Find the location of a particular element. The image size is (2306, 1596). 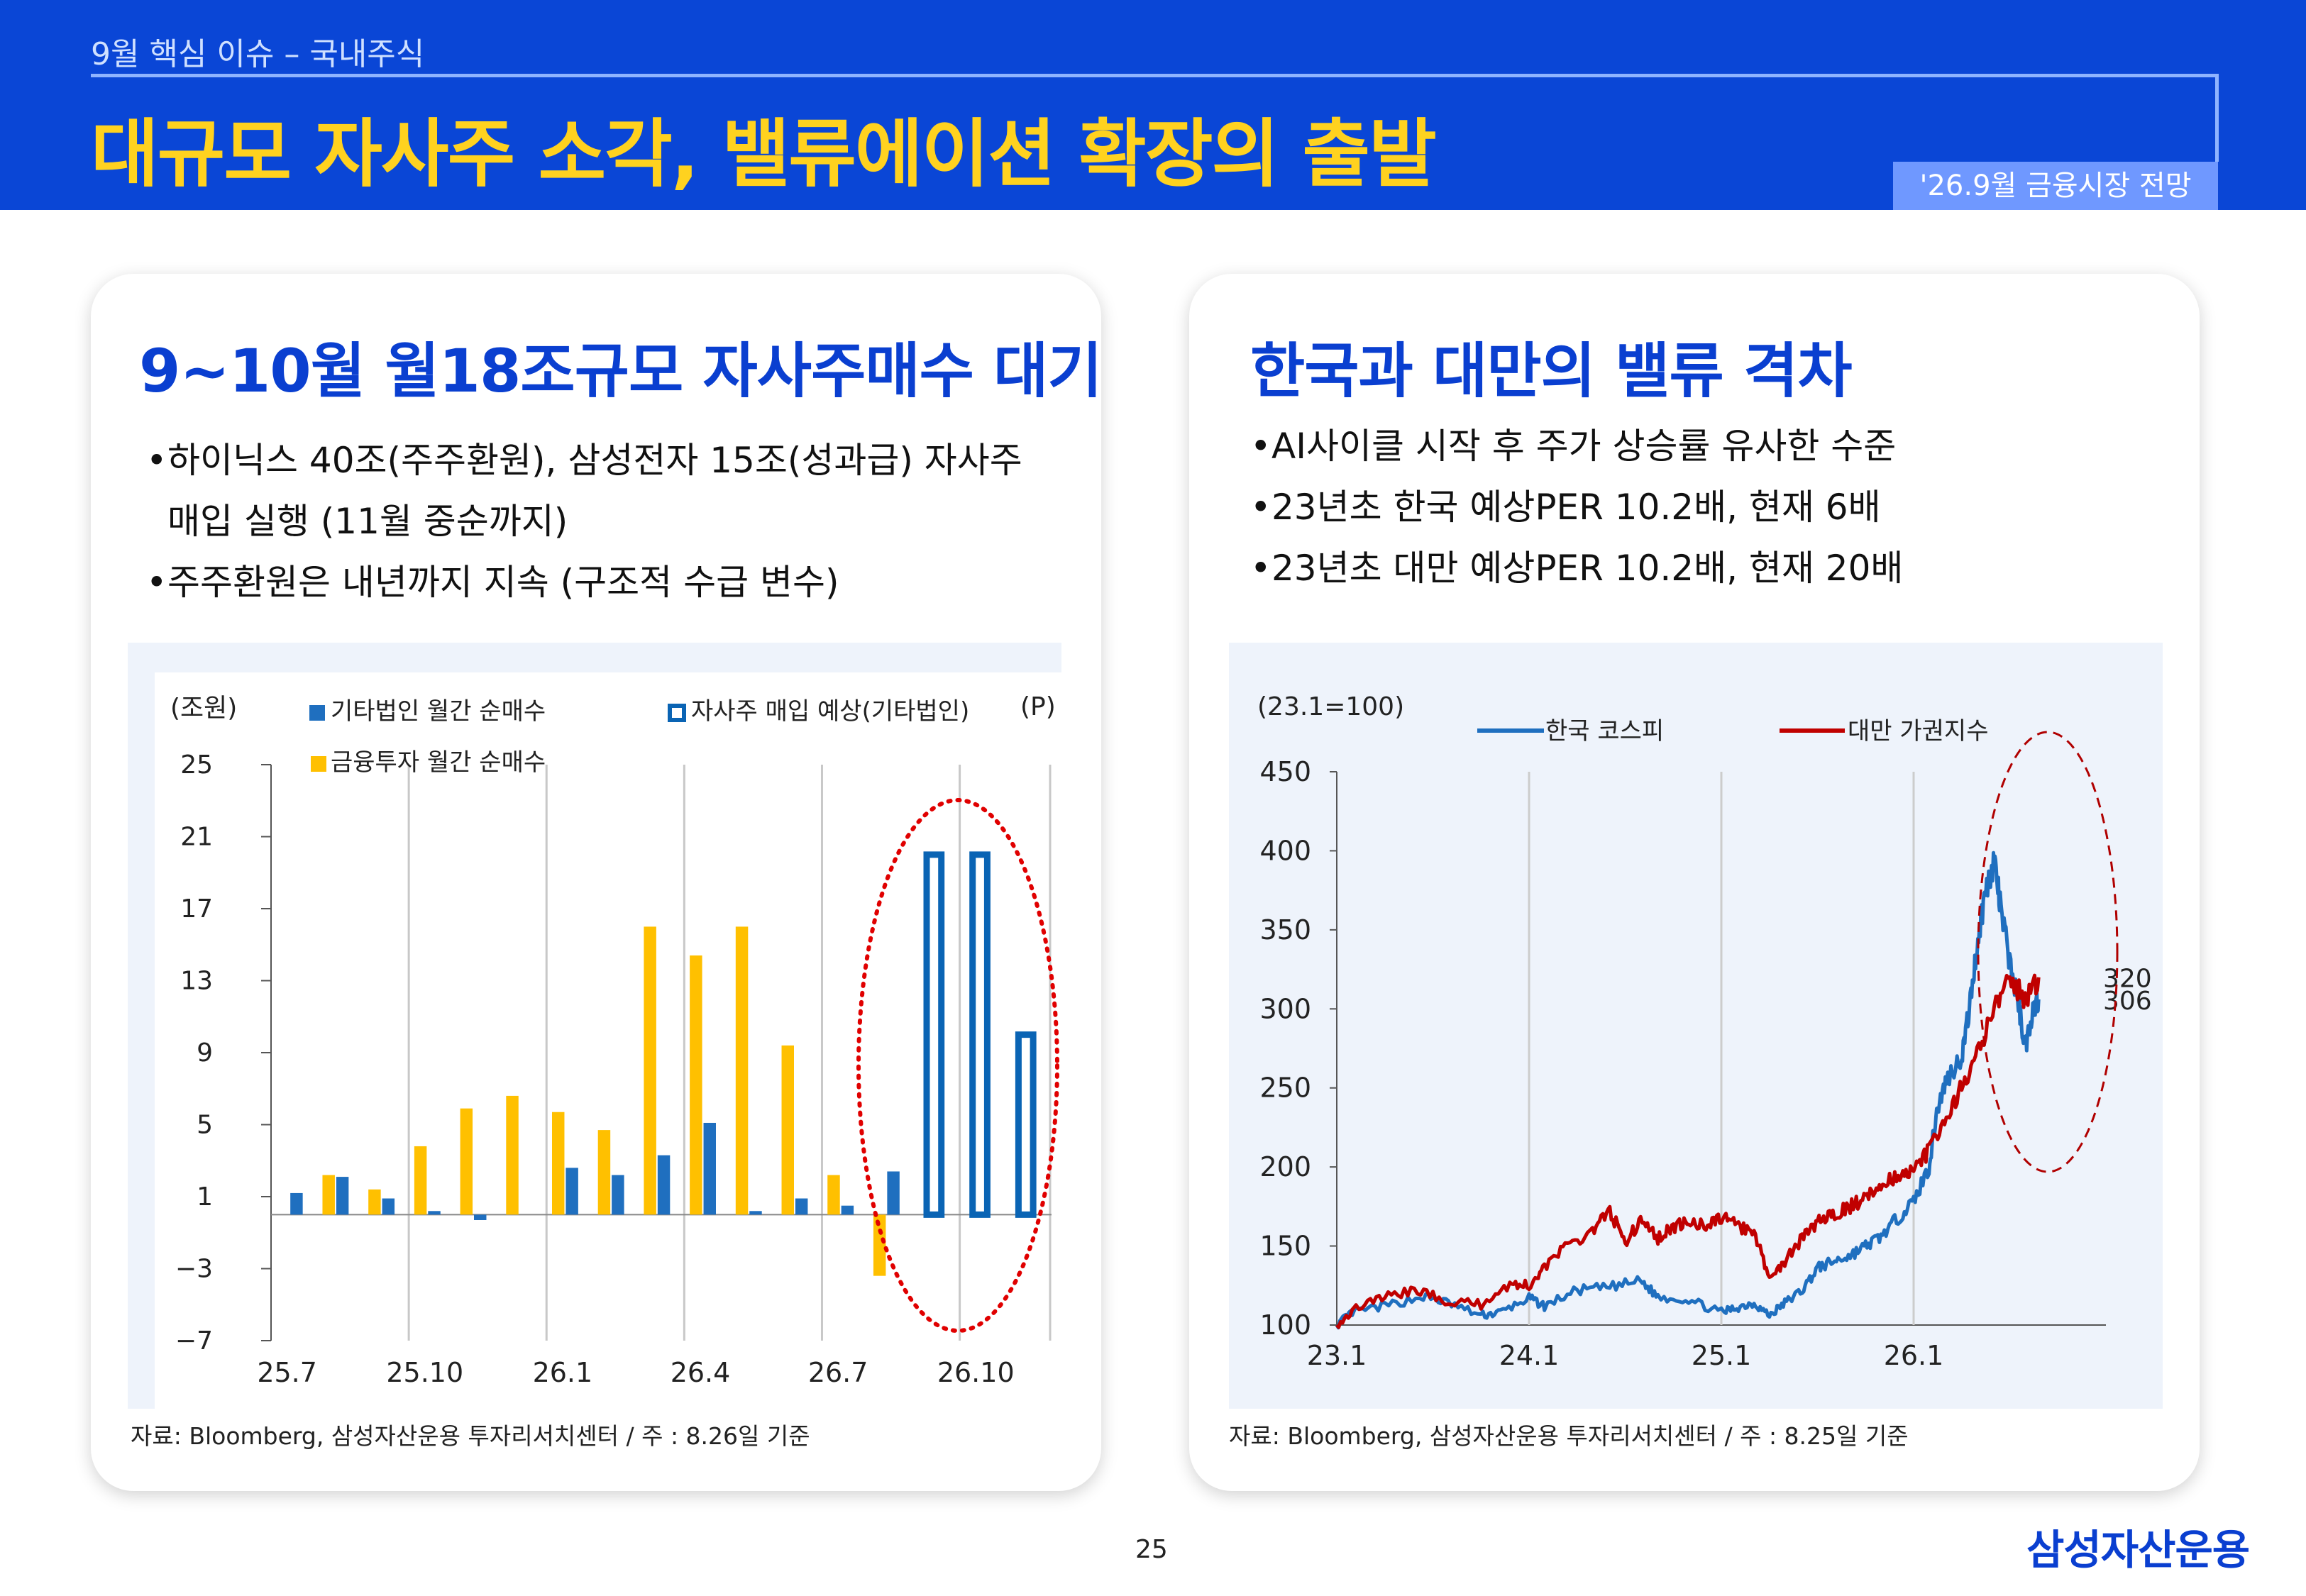

left-card-heading: 9~10월 월18조규모 자사주매수 대기 is located at coordinates (621, 371).